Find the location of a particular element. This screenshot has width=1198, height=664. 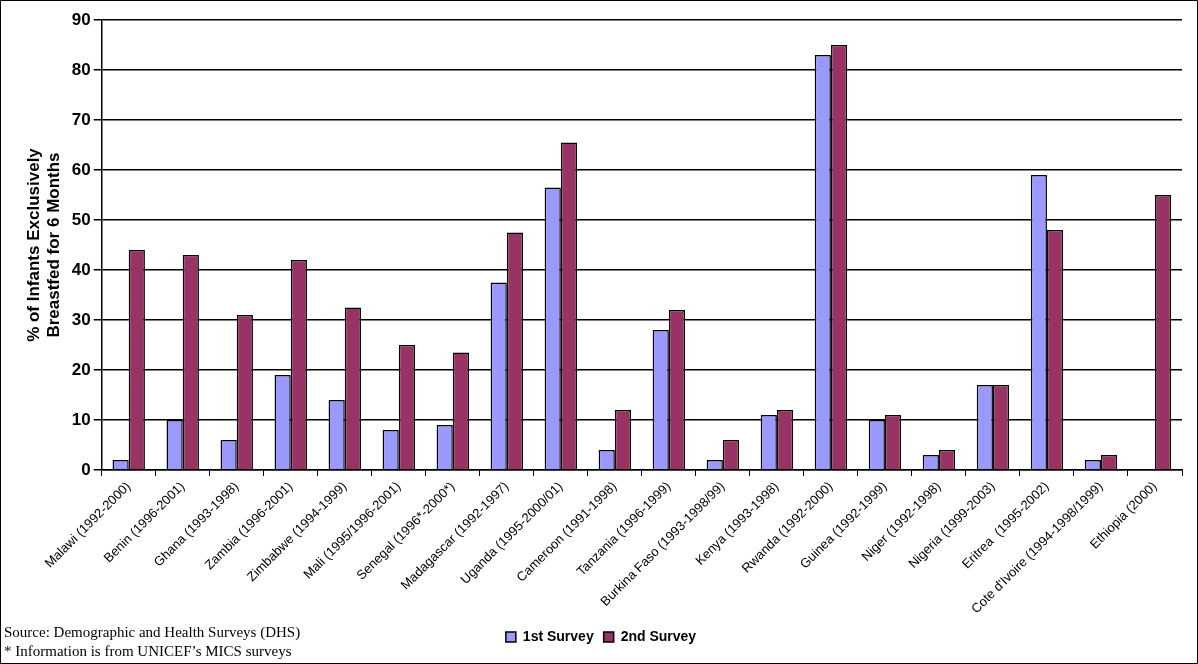

y-axis-title: % of Infants Exclusively Breastfed for 6 Months is located at coordinates (43, 244).